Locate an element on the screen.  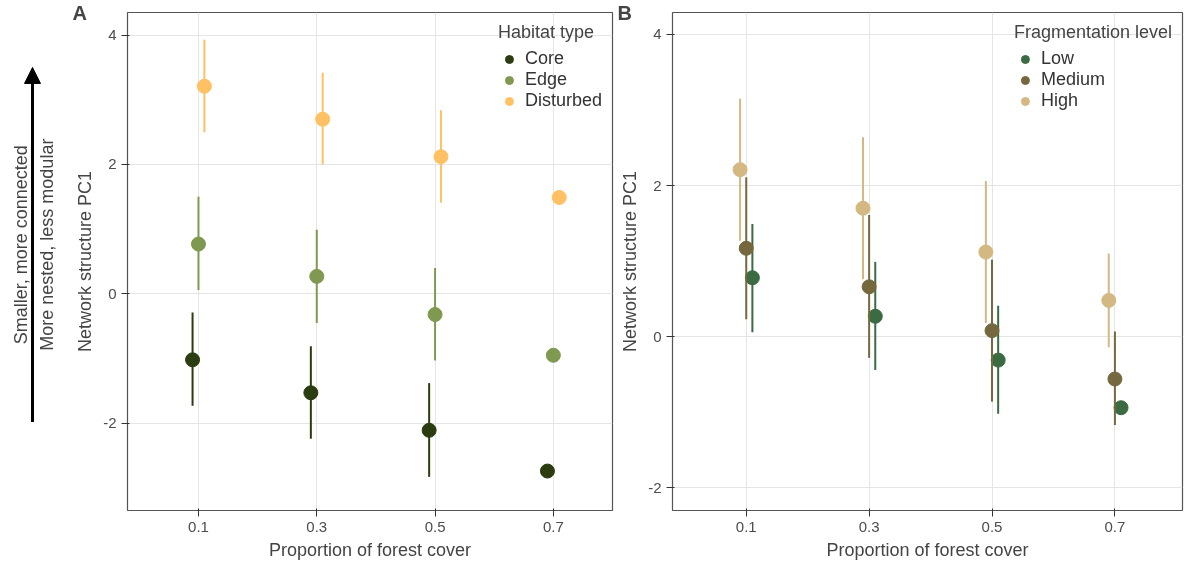
legend-title: Habitat type is located at coordinates (546, 32).